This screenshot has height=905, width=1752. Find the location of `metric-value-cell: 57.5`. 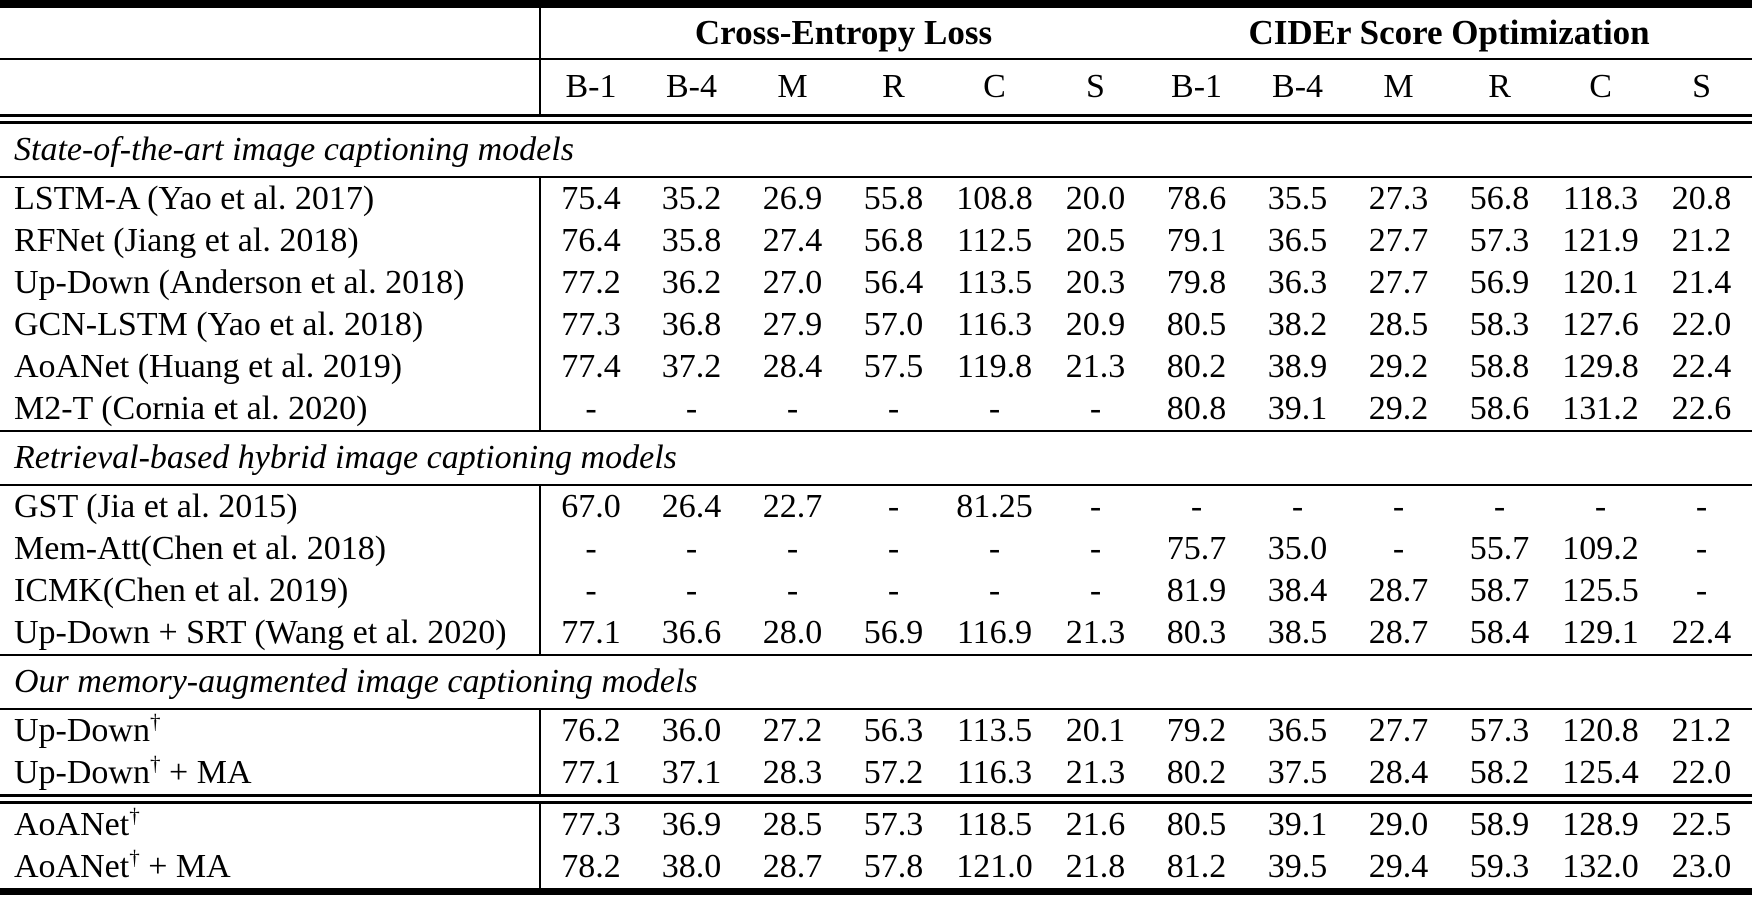

metric-value-cell: 57.5 is located at coordinates (893, 366).